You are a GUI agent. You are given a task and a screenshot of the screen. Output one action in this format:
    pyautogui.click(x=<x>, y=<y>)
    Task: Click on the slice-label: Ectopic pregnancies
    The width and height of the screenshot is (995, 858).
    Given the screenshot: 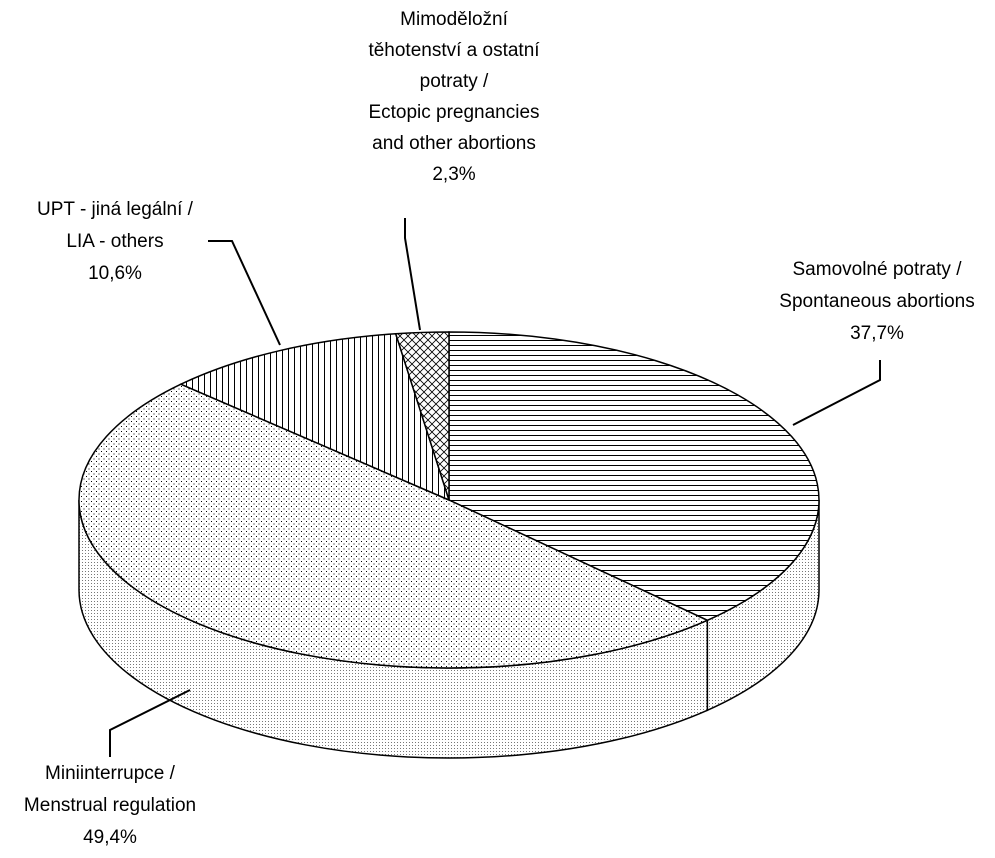 What is the action you would take?
    pyautogui.click(x=453, y=112)
    